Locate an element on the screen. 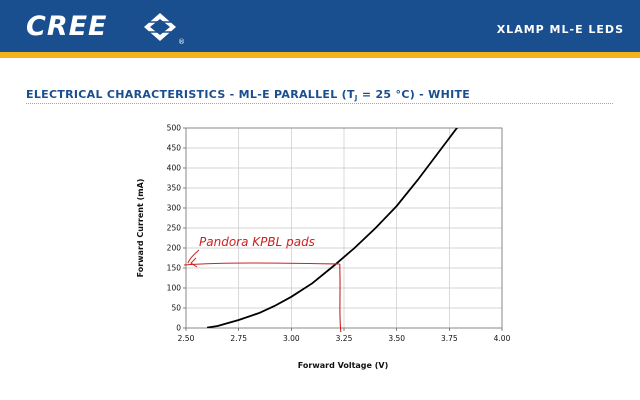  cree-logo: CREE ® is located at coordinates (107, 28).